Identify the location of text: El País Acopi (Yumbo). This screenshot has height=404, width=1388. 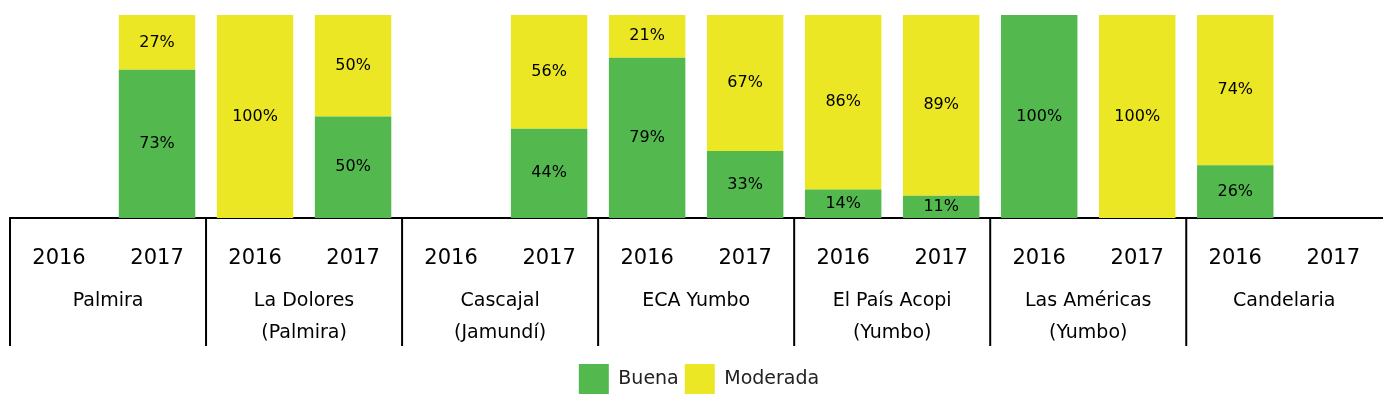
(892, 314).